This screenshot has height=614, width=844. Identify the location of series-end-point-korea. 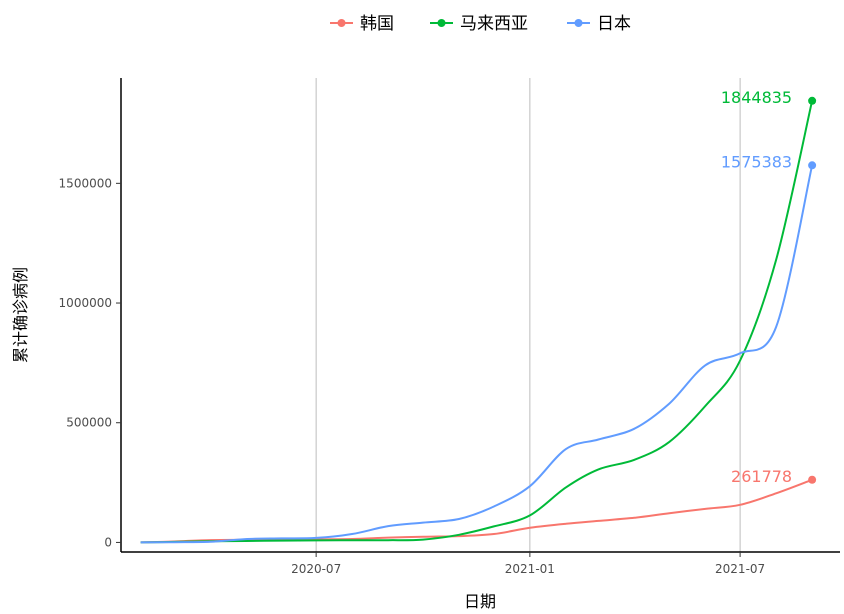
(812, 479).